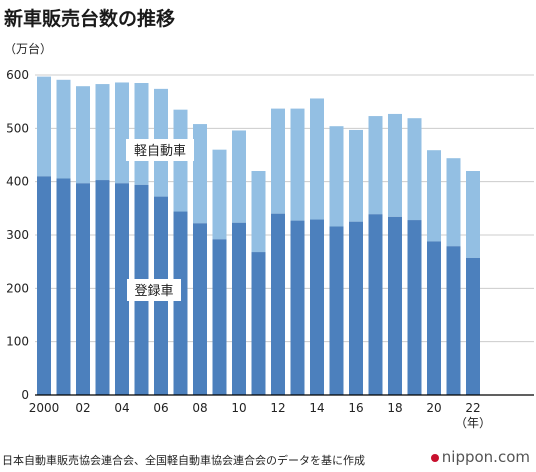 The width and height of the screenshot is (536, 472). I want to click on x-tick-label: 16, so click(355, 408).